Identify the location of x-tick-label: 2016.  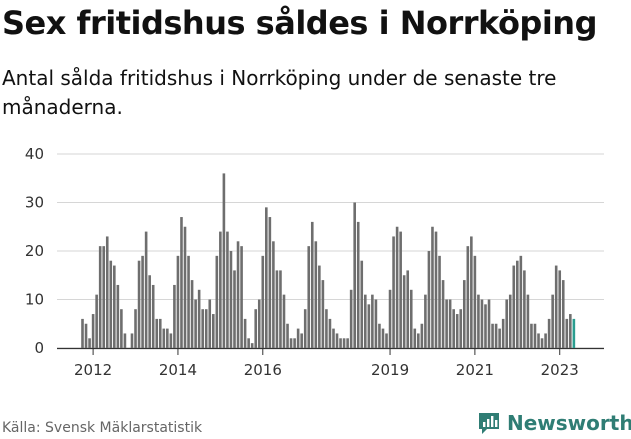
(263, 370).